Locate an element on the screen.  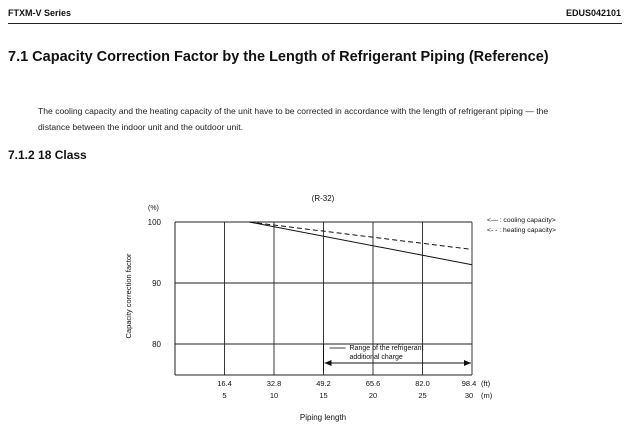
series-line-heating is located at coordinates (361, 235).